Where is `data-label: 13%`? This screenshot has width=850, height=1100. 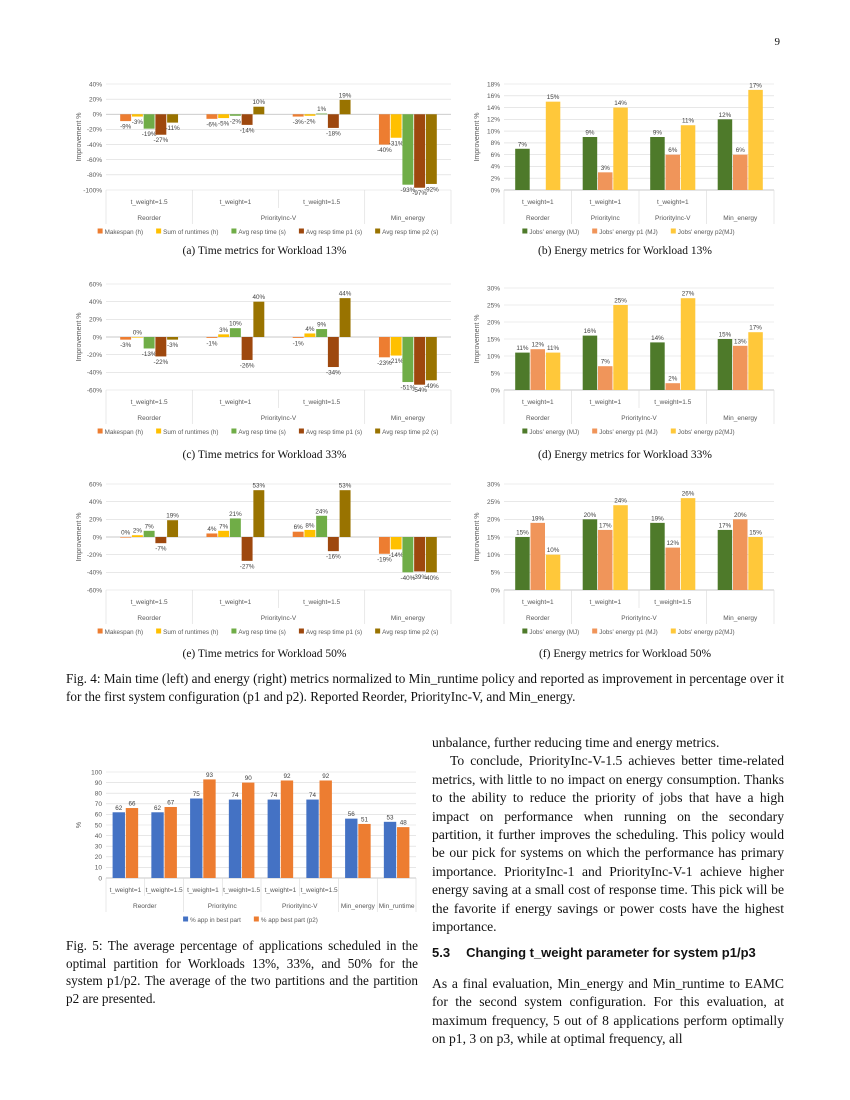 data-label: 13% is located at coordinates (740, 341).